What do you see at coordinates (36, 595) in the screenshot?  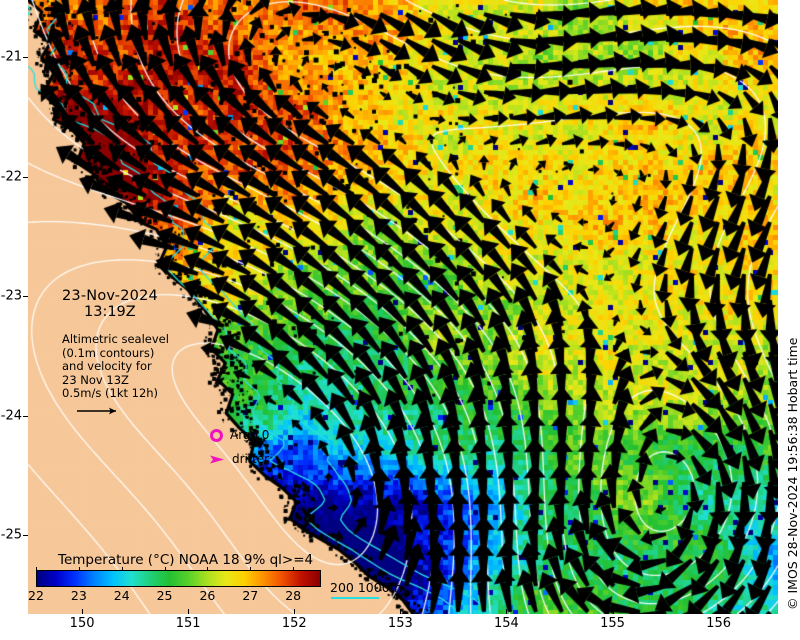 I see `colorbar-tick-label: 22` at bounding box center [36, 595].